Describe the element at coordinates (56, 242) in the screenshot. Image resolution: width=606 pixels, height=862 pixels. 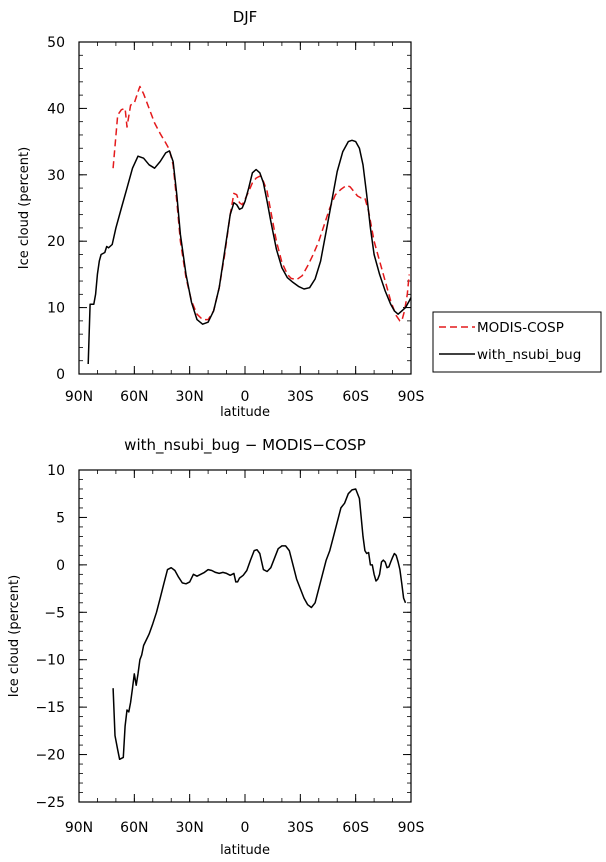
I see `y-tick-label: 20` at that location.